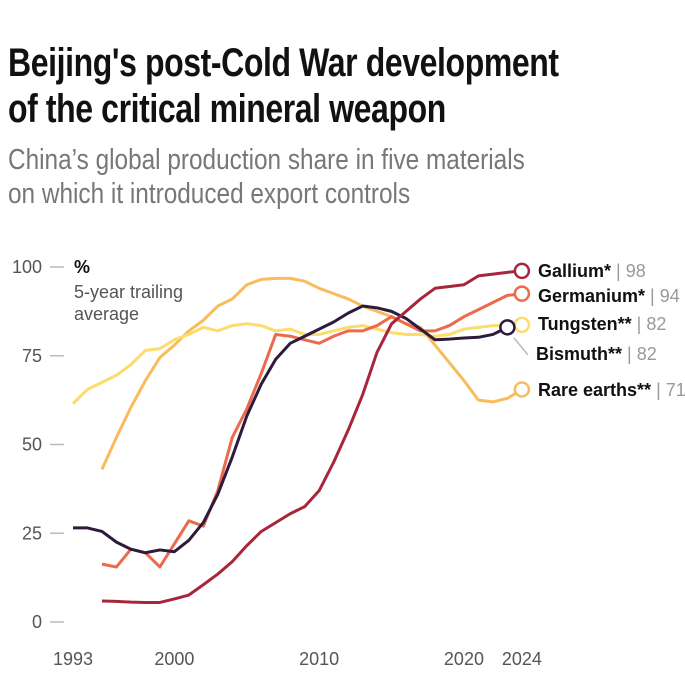  I want to click on end-marker-germanium, so click(522, 293).